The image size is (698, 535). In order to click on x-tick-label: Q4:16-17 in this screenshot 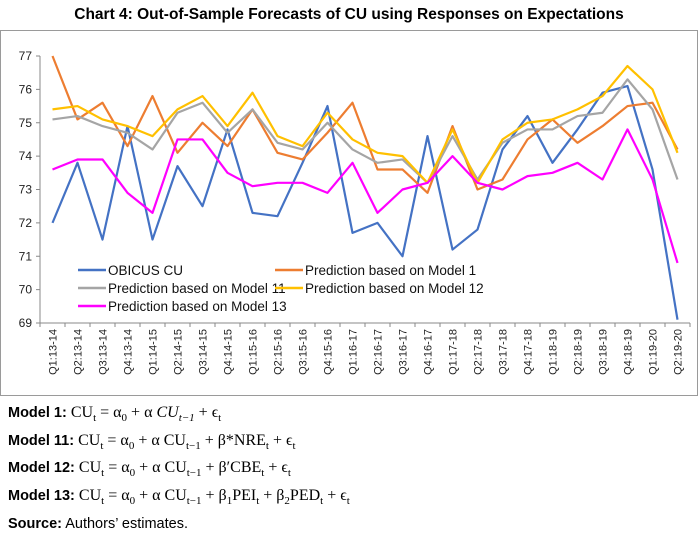, I will do `click(429, 352)`.